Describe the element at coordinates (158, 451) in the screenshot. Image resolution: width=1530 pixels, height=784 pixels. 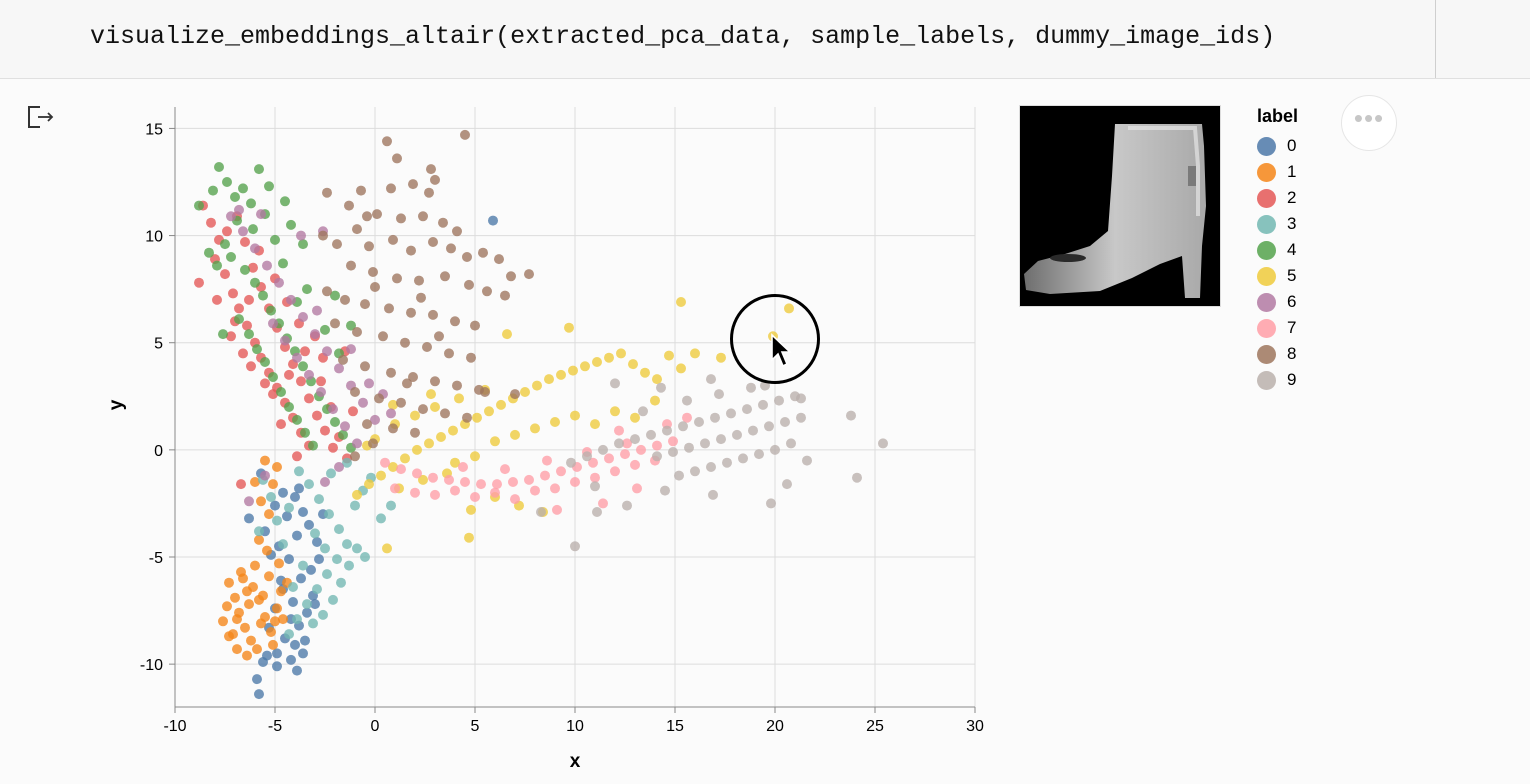
I see `y-tick-label: 0` at that location.